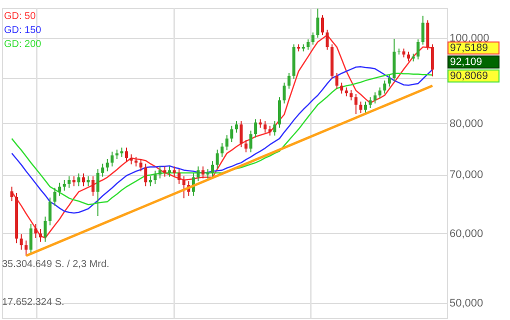 Image resolution: width=510 pixels, height=320 pixels. What do you see at coordinates (466, 62) in the screenshot?
I see `text: 92,109` at bounding box center [466, 62].